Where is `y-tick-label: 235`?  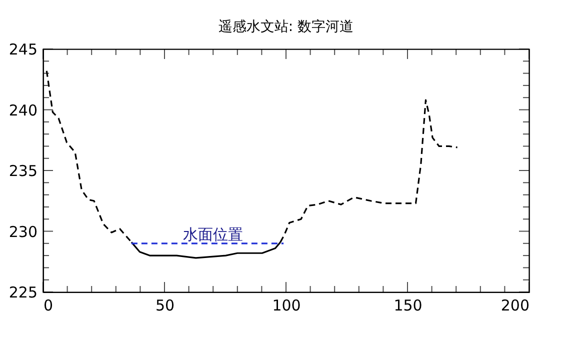
y-tick-label: 235 is located at coordinates (23, 171).